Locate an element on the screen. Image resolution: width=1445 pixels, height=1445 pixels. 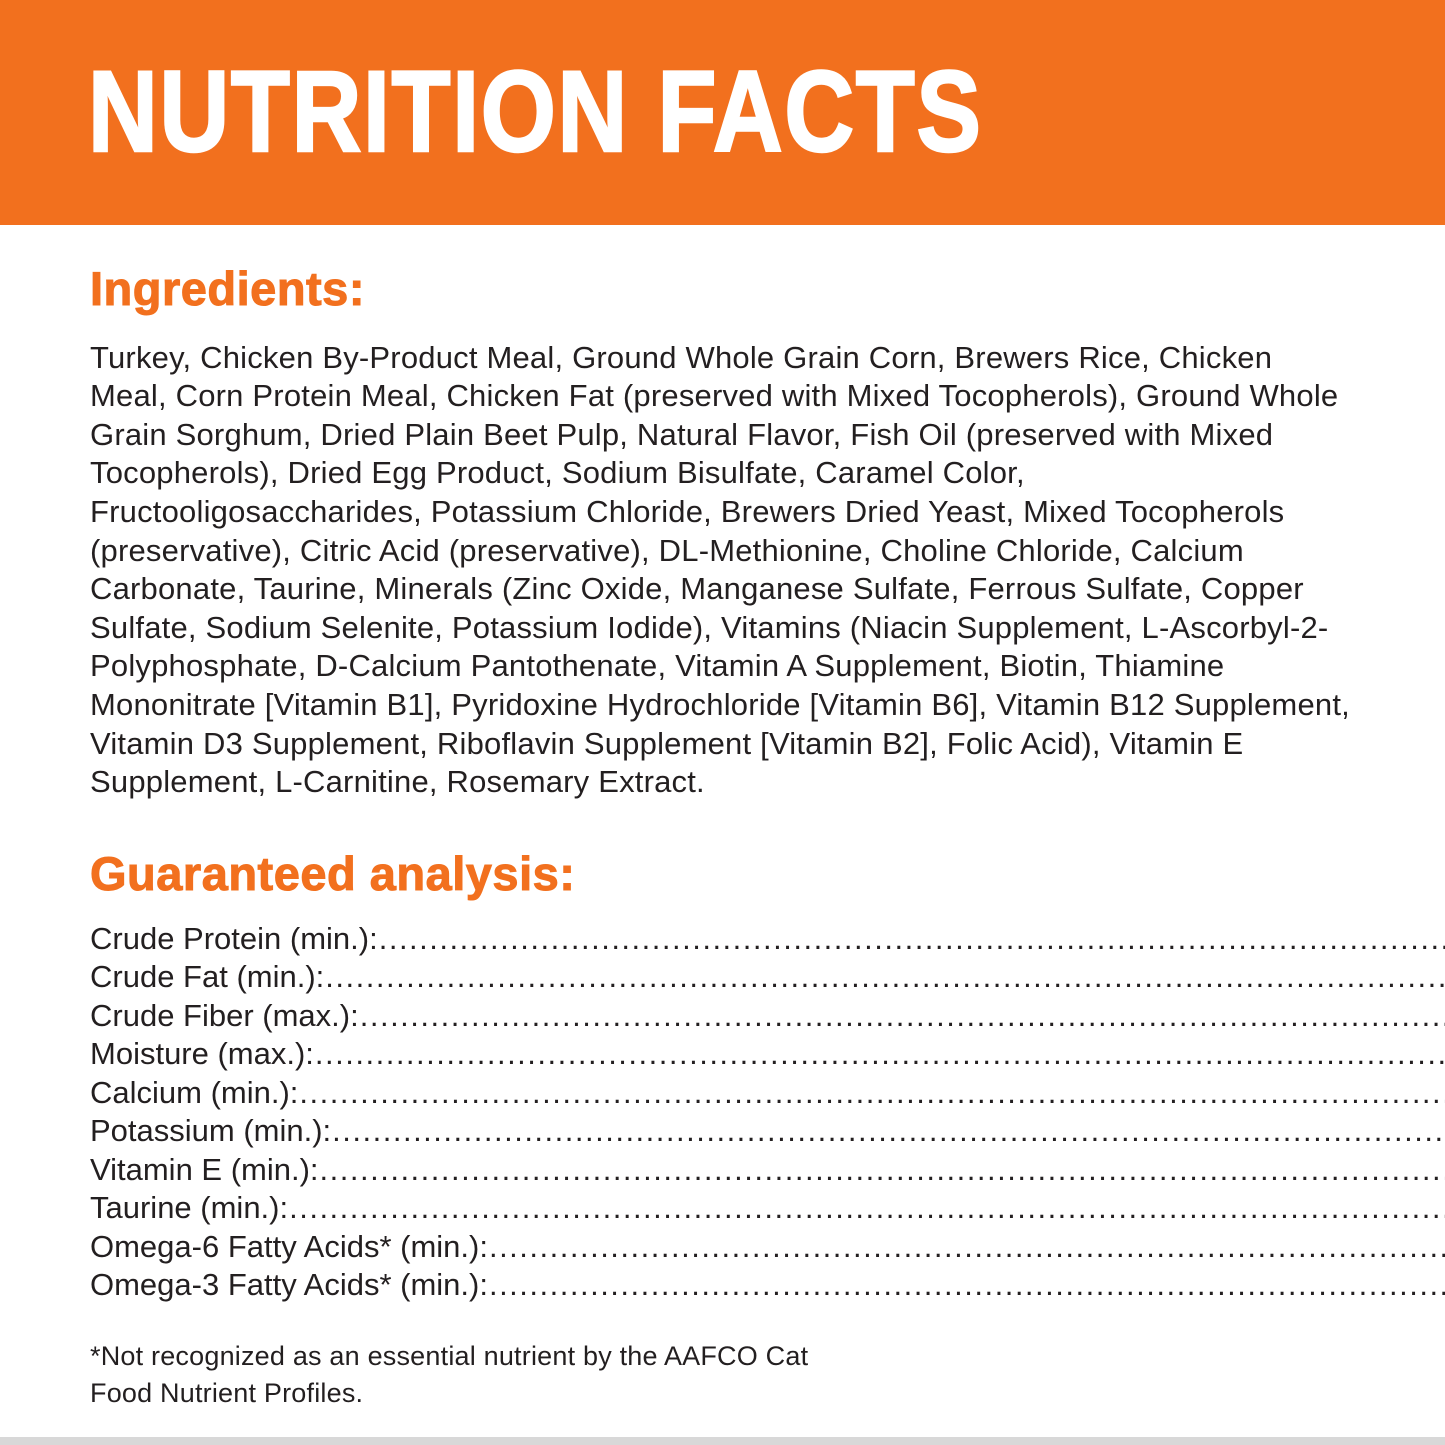
analysis-row: Crude Fat (min.): 14.0% is located at coordinates (767, 977).